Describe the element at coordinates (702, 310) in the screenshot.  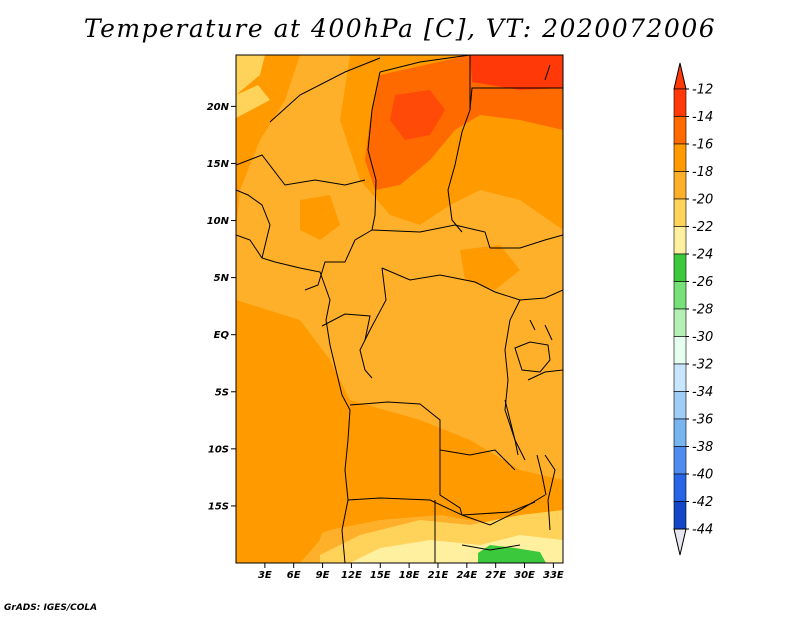
I see `colorbar-label: -28` at that location.